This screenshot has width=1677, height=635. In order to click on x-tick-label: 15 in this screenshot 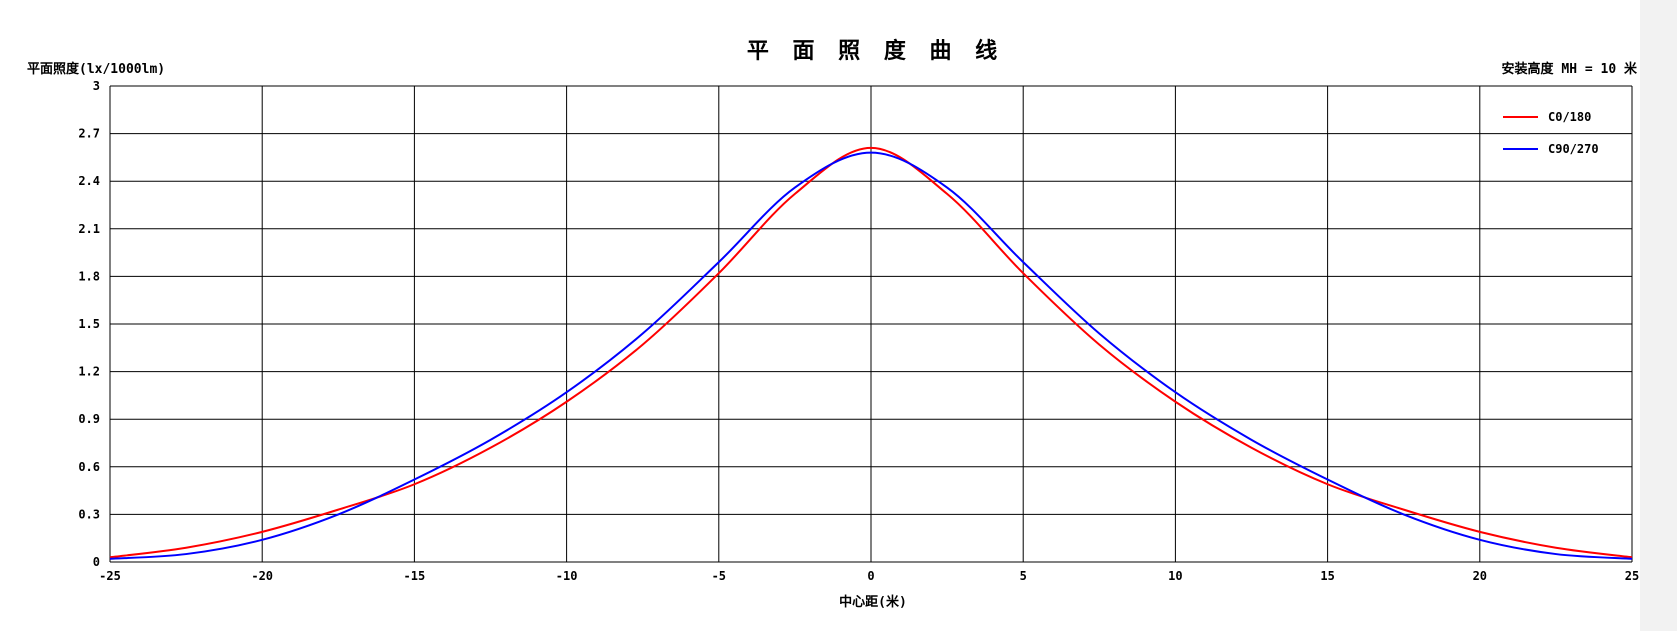, I will do `click(1327, 576)`.